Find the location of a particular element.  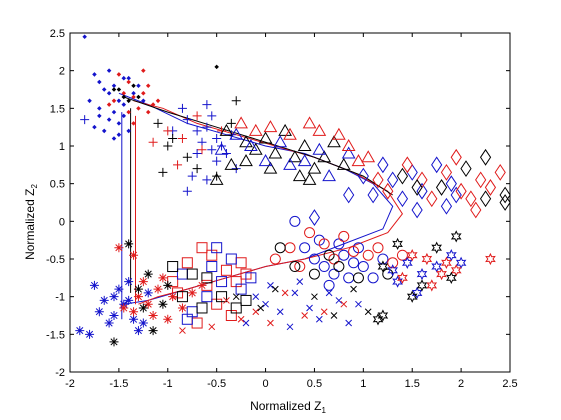

x-tick-label: 2 is located at coordinates (461, 384).